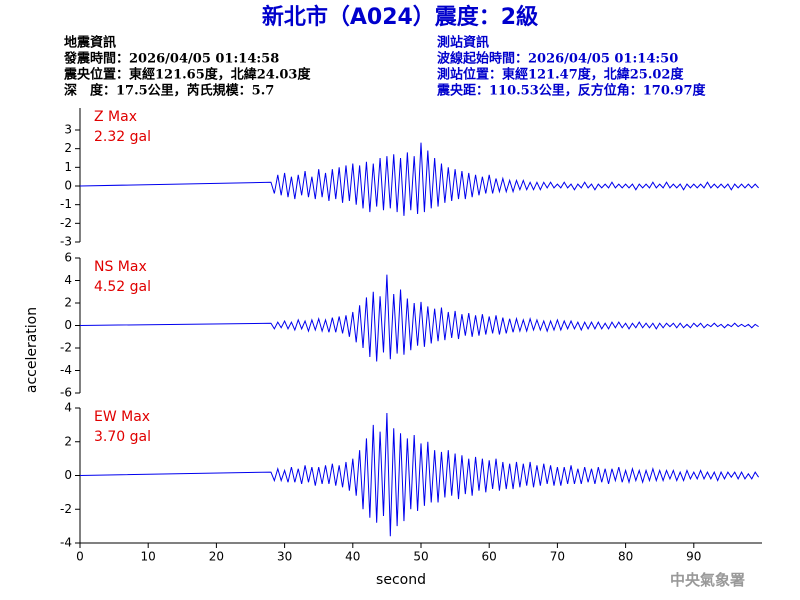 The image size is (800, 600). Describe the element at coordinates (400, 17) in the screenshot. I see `chart-title: 新北市（A024）震度：2級` at that location.